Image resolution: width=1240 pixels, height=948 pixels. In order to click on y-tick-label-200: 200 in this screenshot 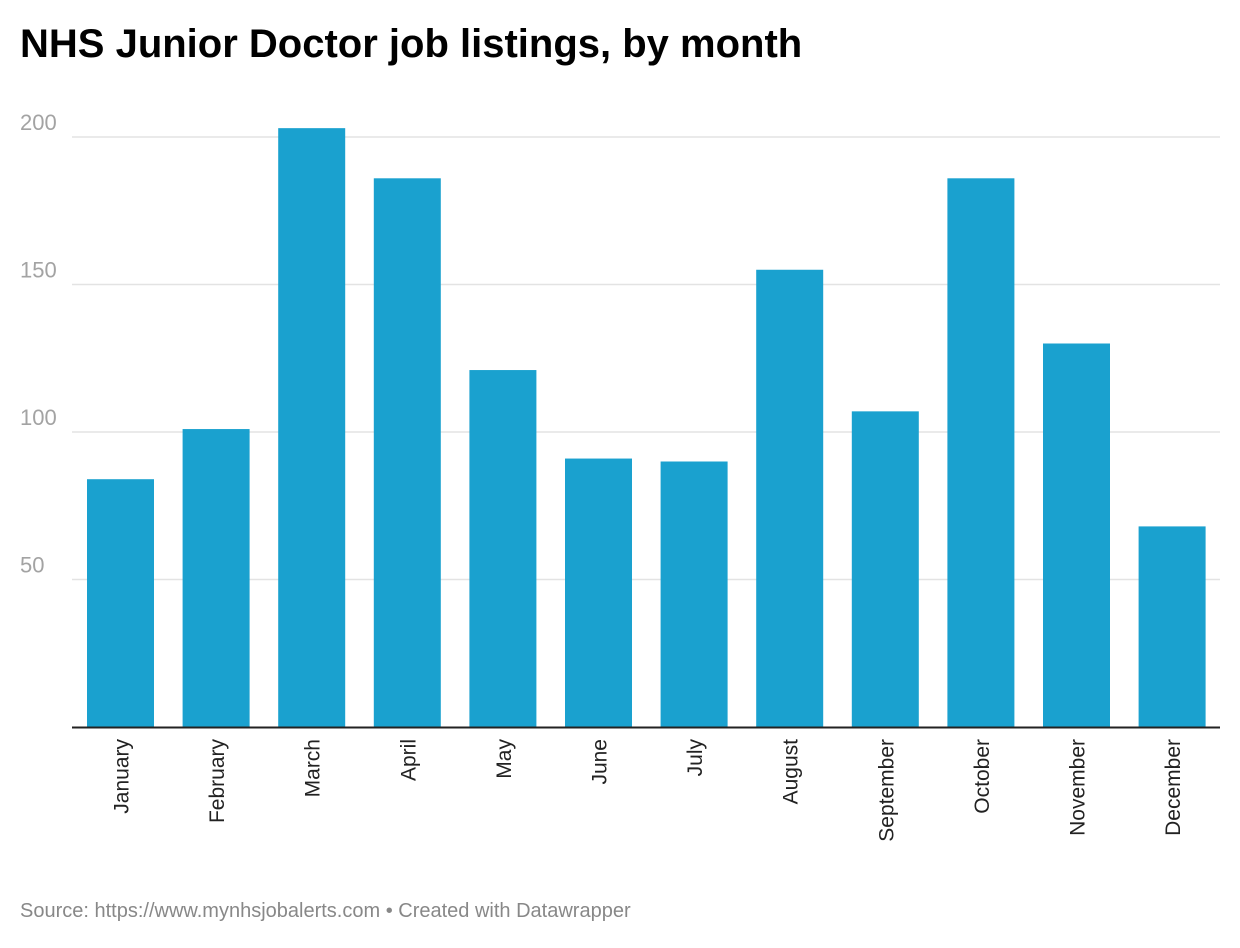, I will do `click(38, 122)`.